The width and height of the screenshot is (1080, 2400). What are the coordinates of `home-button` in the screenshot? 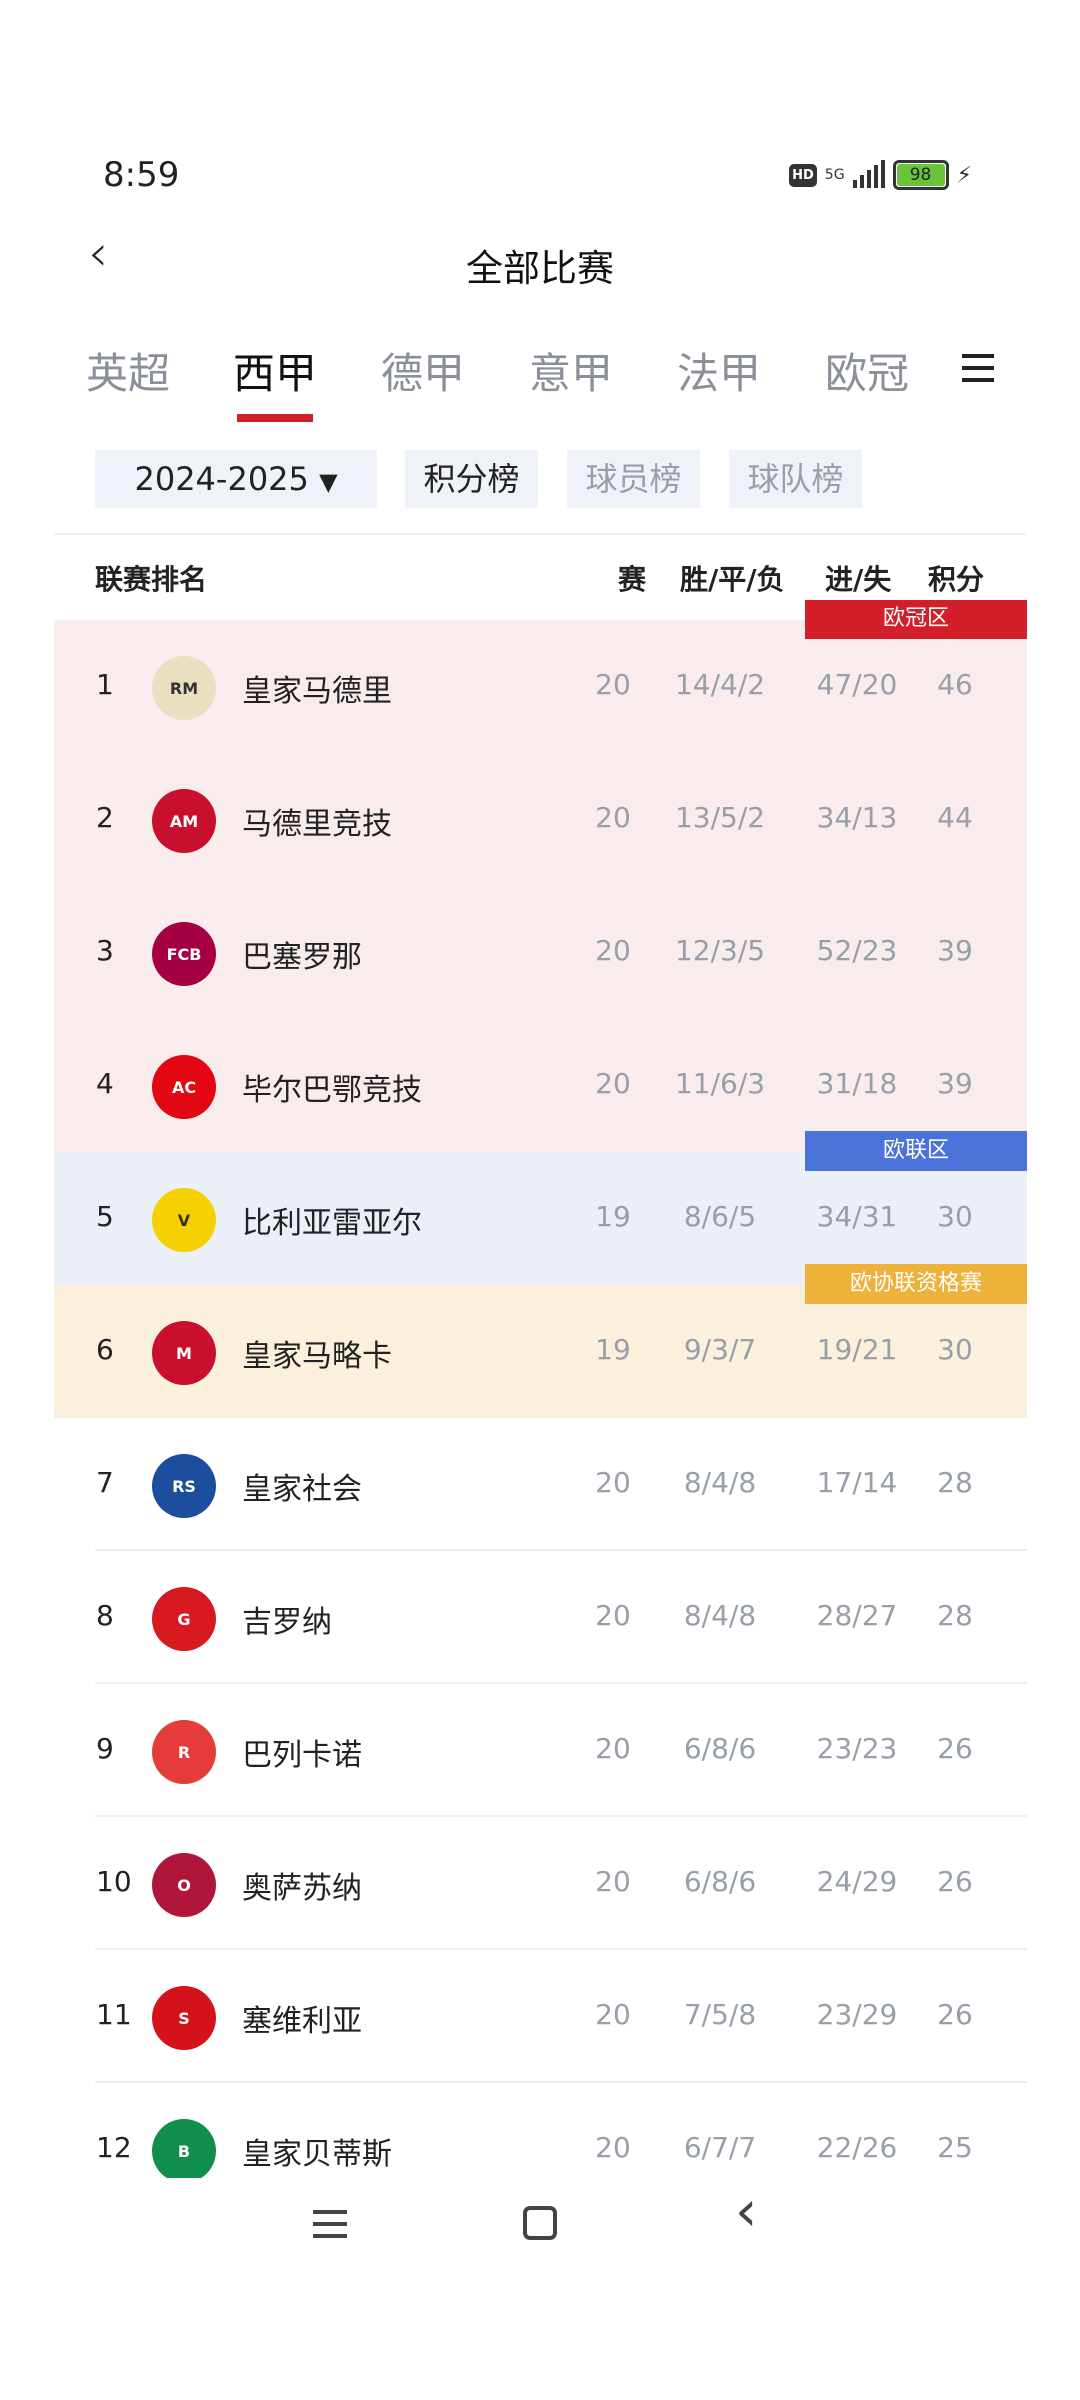 It's located at (540, 2223).